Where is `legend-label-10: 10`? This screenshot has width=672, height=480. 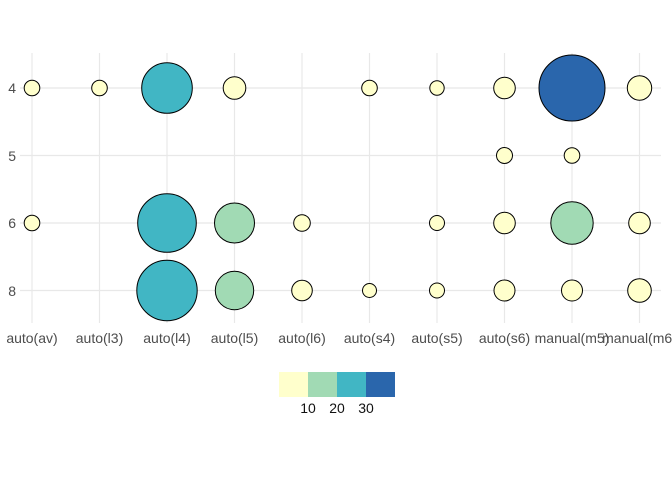
legend-label-10: 10 is located at coordinates (308, 408).